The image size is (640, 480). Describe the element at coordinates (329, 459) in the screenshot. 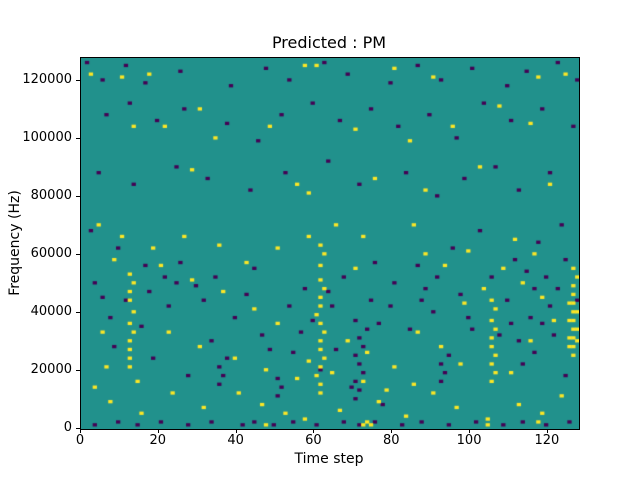

I see `x-axis-label: Time step` at that location.